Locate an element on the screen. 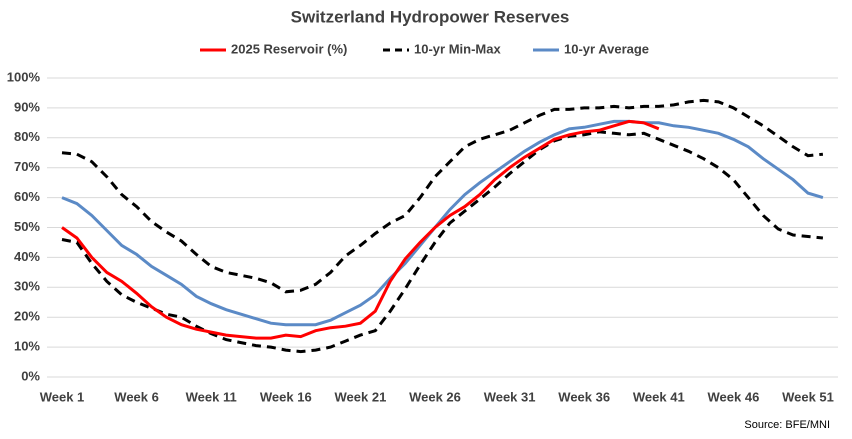 This screenshot has width=852, height=439. x-tick-label: Week 51 is located at coordinates (808, 396).